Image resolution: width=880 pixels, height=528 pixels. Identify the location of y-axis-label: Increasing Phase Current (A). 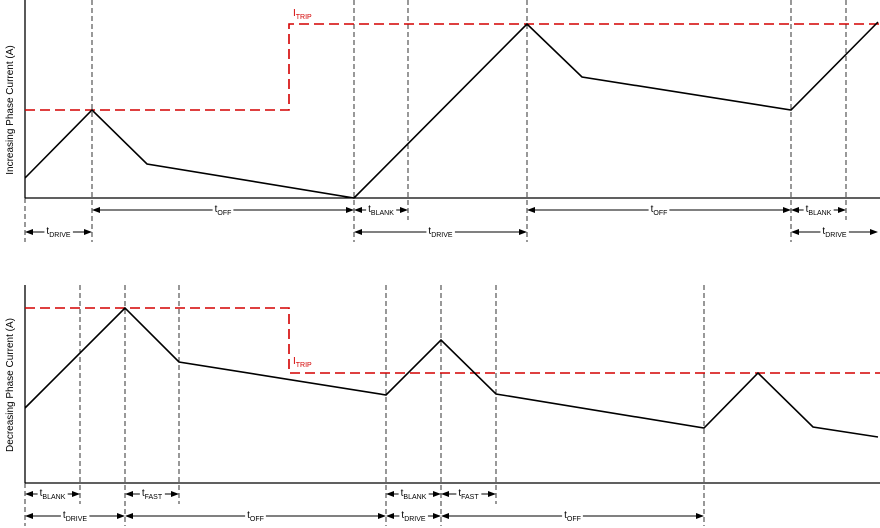
(10, 110).